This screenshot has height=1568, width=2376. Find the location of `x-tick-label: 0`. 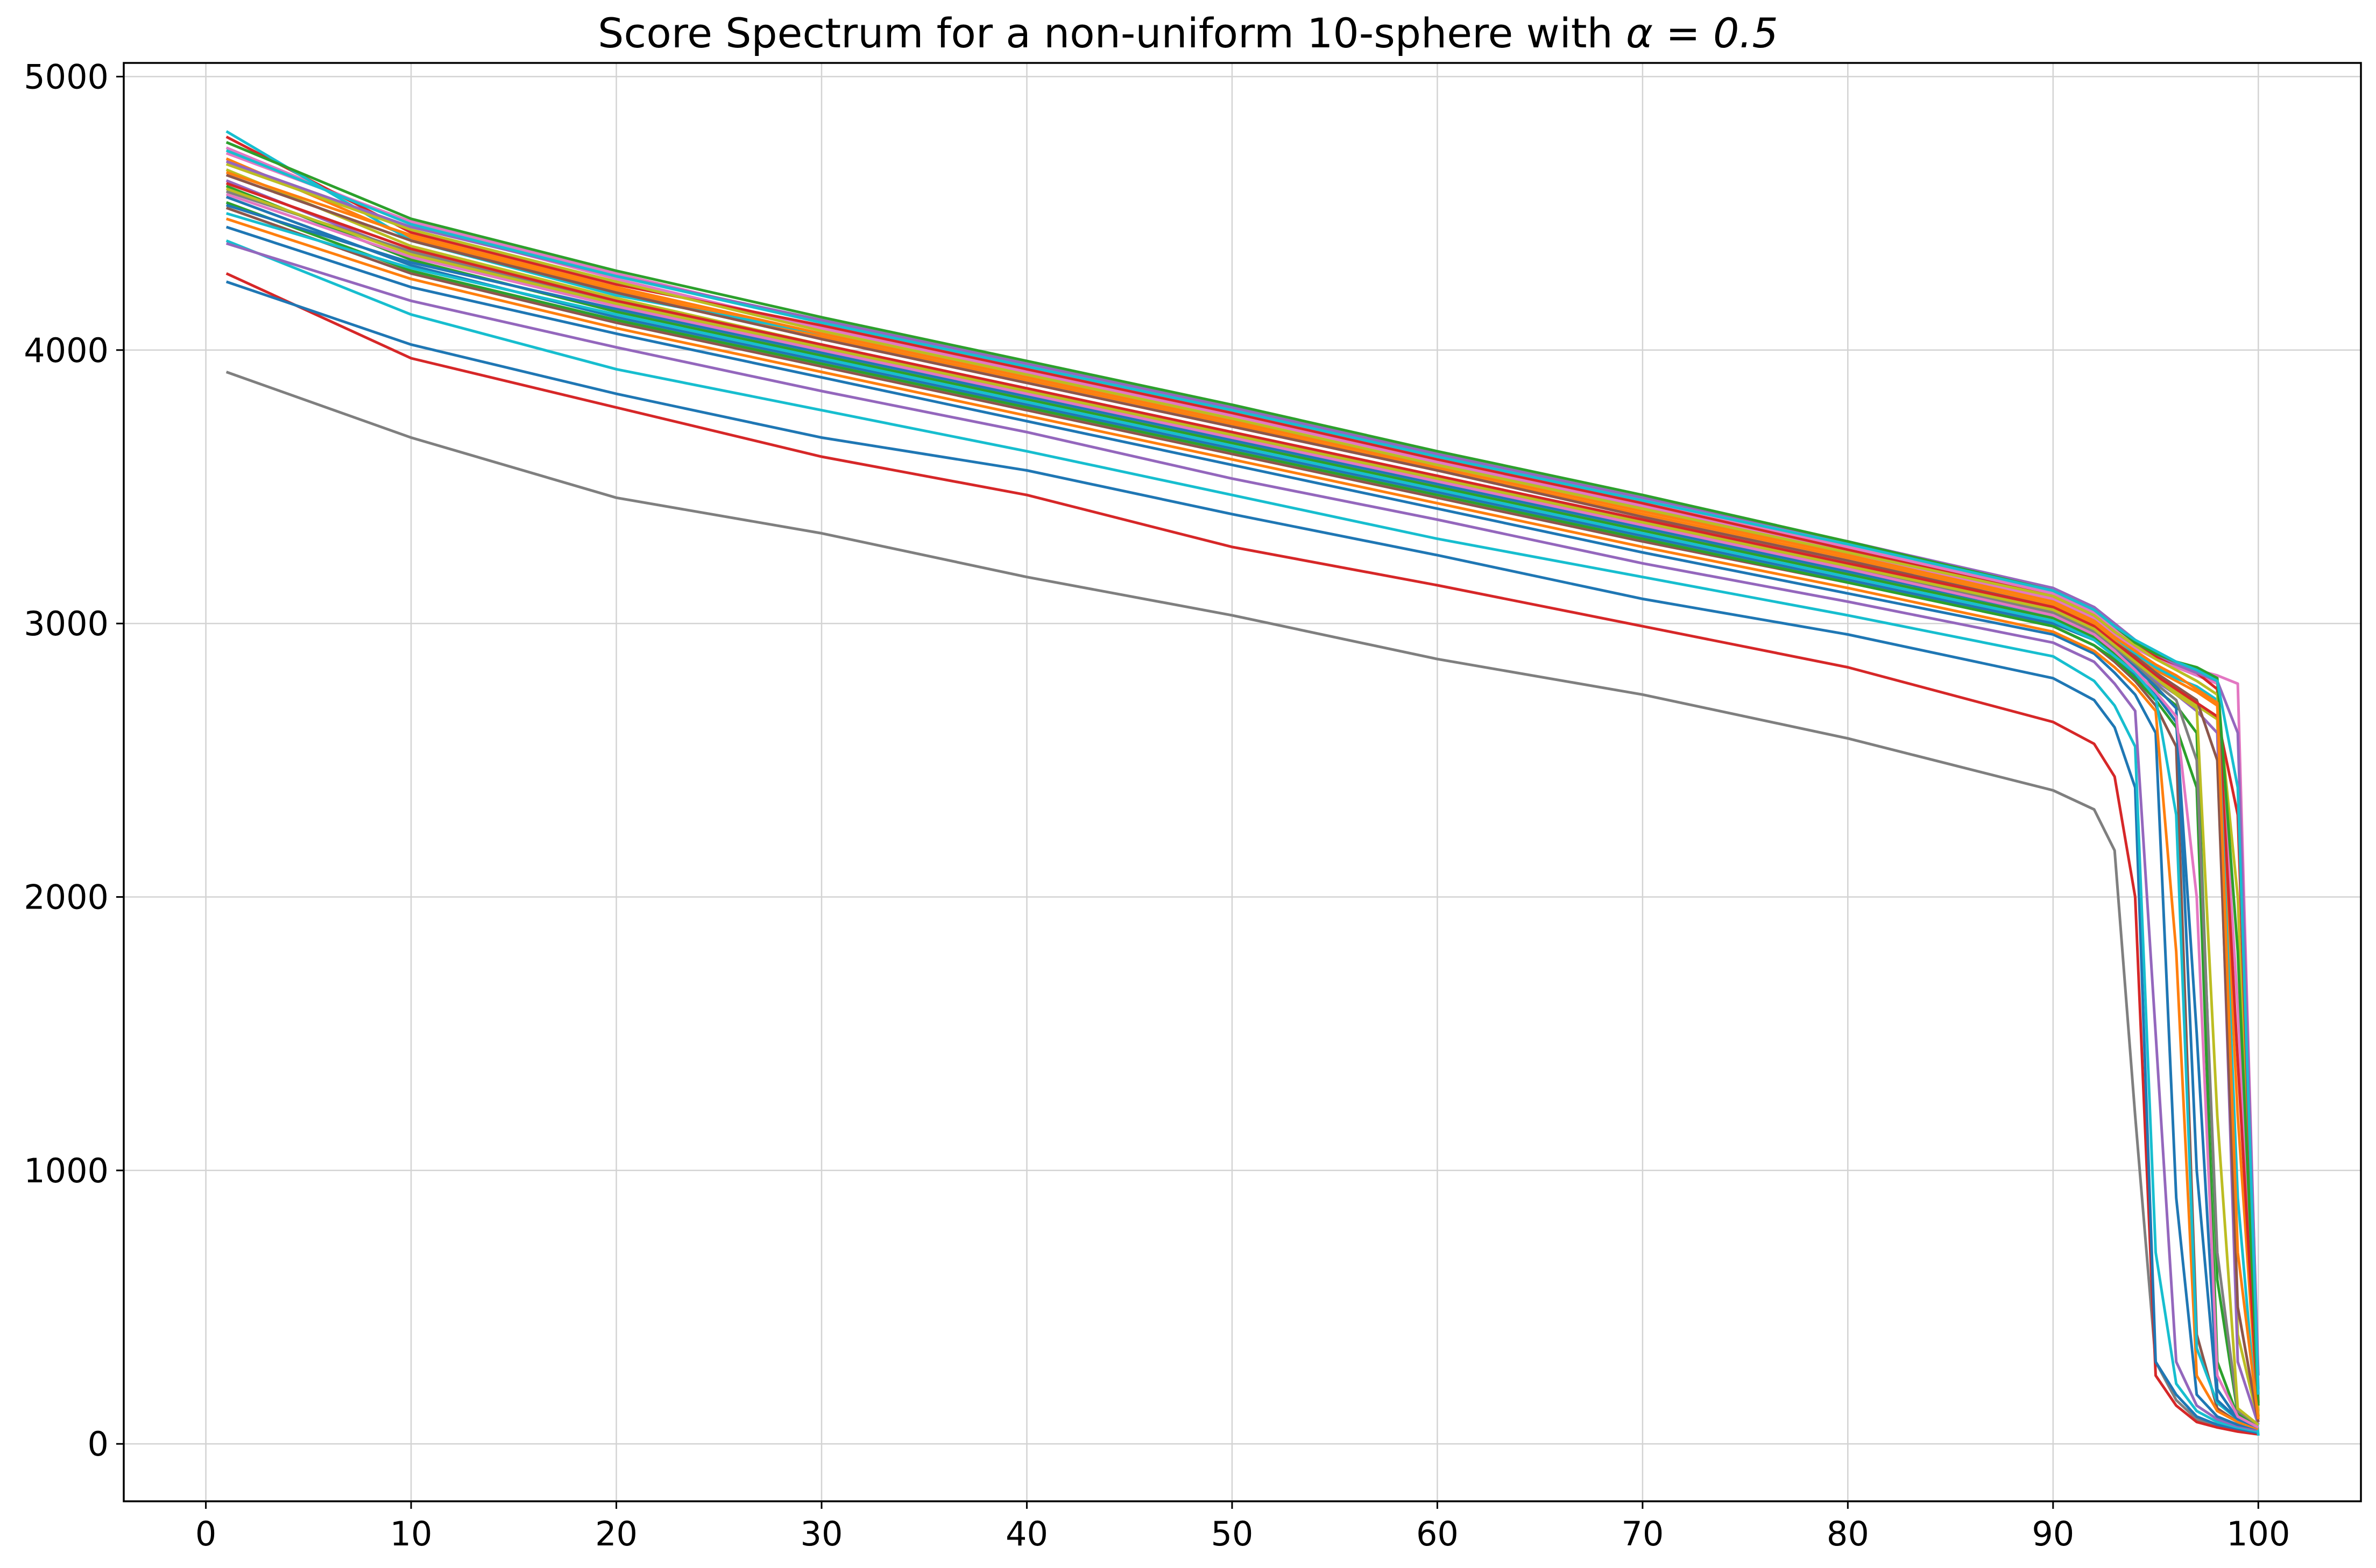

x-tick-label: 0 is located at coordinates (205, 1533).